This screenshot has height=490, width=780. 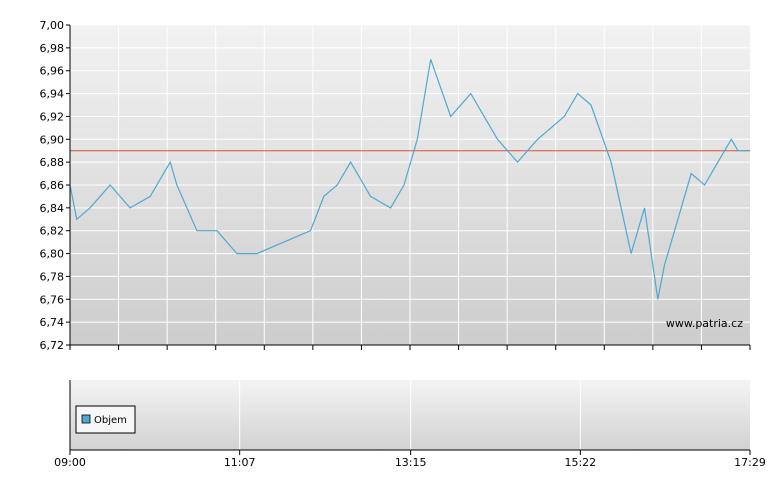 I want to click on y-tick-label: 6,88, so click(x=52, y=162).